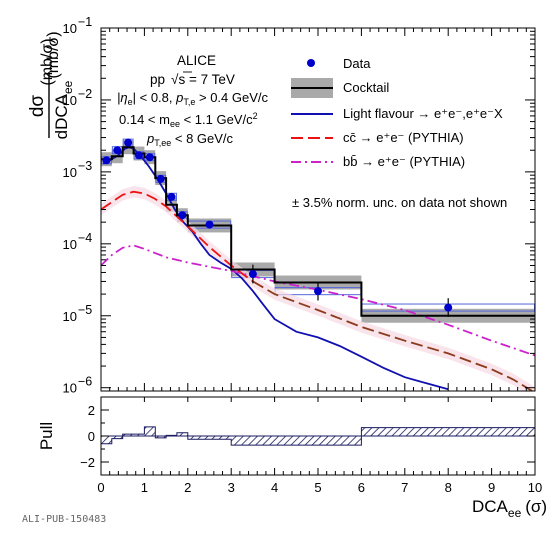 The image size is (550, 538). I want to click on y-axis-fraction: dσ dDCAee, so click(51, 105).